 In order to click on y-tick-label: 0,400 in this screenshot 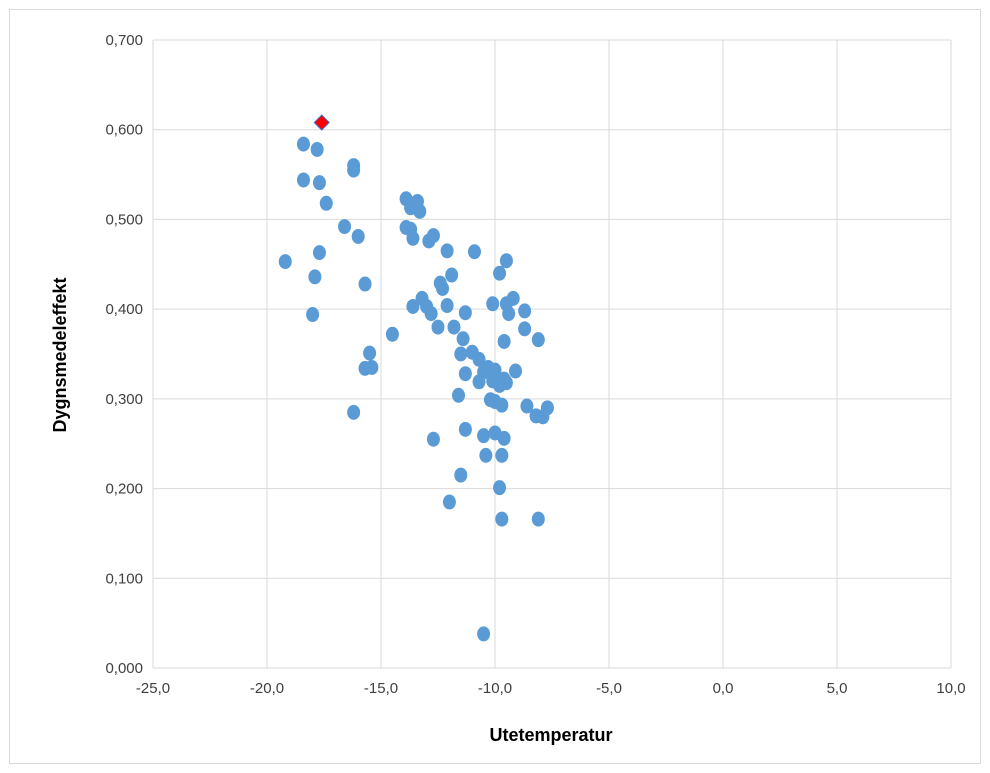, I will do `click(124, 309)`.